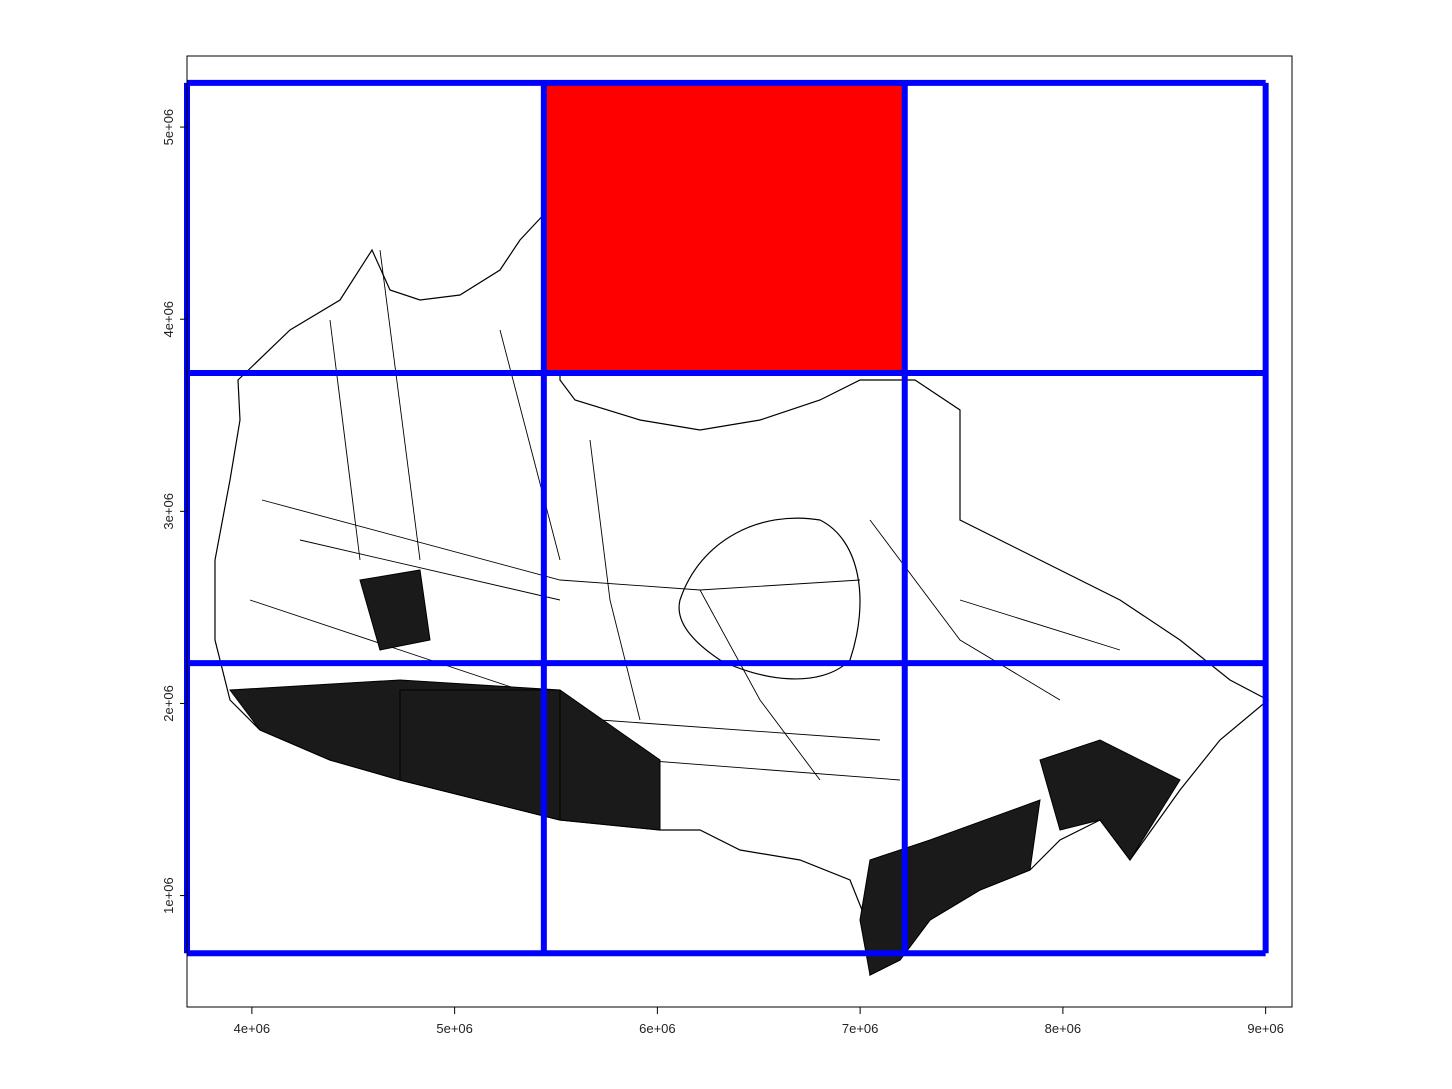 The image size is (1452, 1089). I want to click on y-tick-label: 4e+06, so click(168, 319).